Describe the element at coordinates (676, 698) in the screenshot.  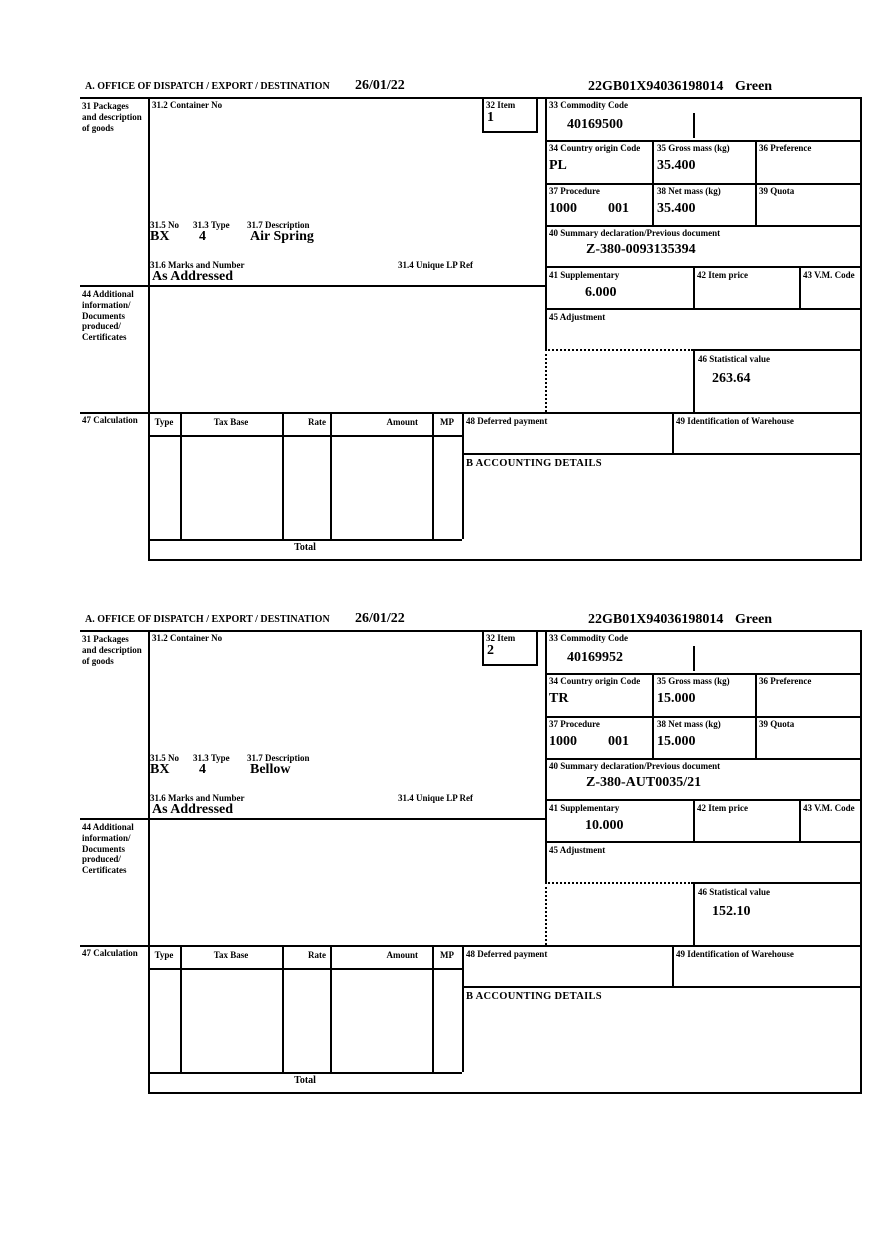
I see `gross-mass-value: 15.000` at that location.